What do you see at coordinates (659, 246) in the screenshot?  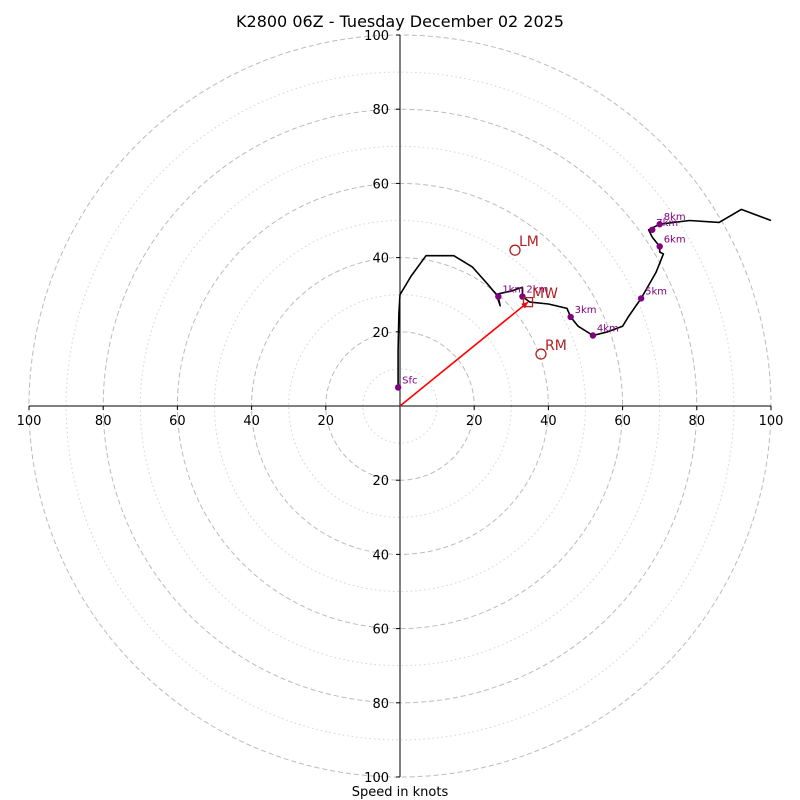 I see `height-marker-6km` at bounding box center [659, 246].